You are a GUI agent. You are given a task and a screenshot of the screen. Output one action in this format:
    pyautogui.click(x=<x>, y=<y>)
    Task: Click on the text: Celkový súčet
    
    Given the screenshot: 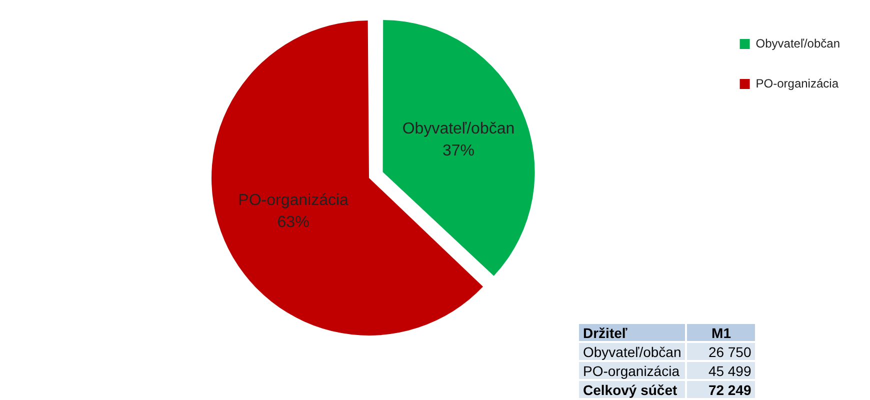 What is the action you would take?
    pyautogui.click(x=632, y=389)
    